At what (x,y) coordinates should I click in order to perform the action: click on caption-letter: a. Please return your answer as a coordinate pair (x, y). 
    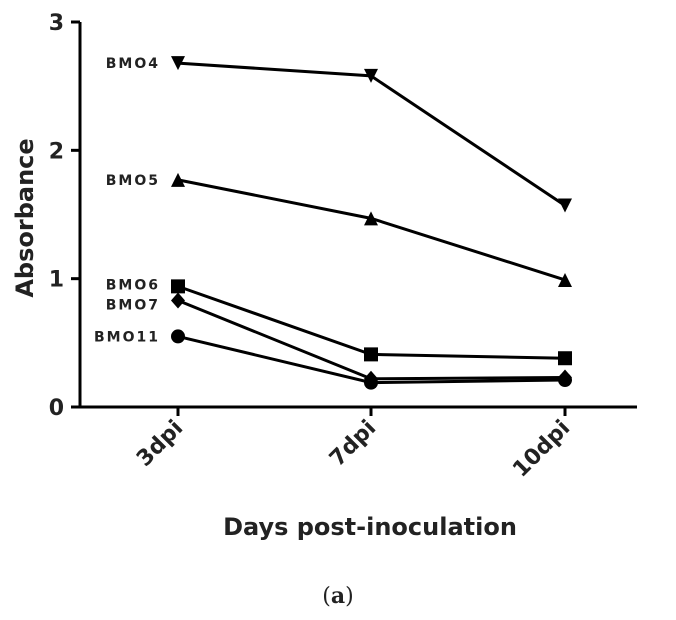
    Looking at the image, I should click on (338, 596).